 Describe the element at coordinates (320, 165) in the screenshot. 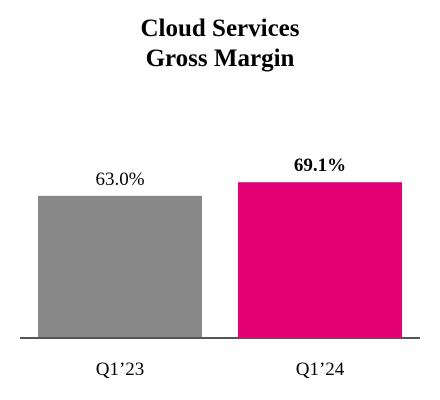

I see `value-label-2: 69.1%` at that location.